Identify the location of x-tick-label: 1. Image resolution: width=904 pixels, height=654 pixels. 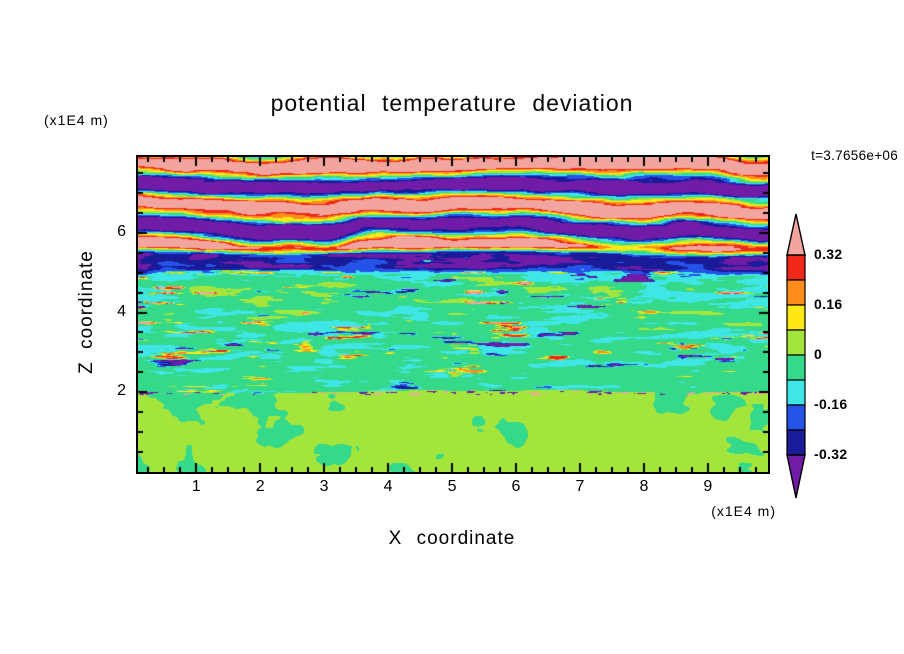
(196, 486).